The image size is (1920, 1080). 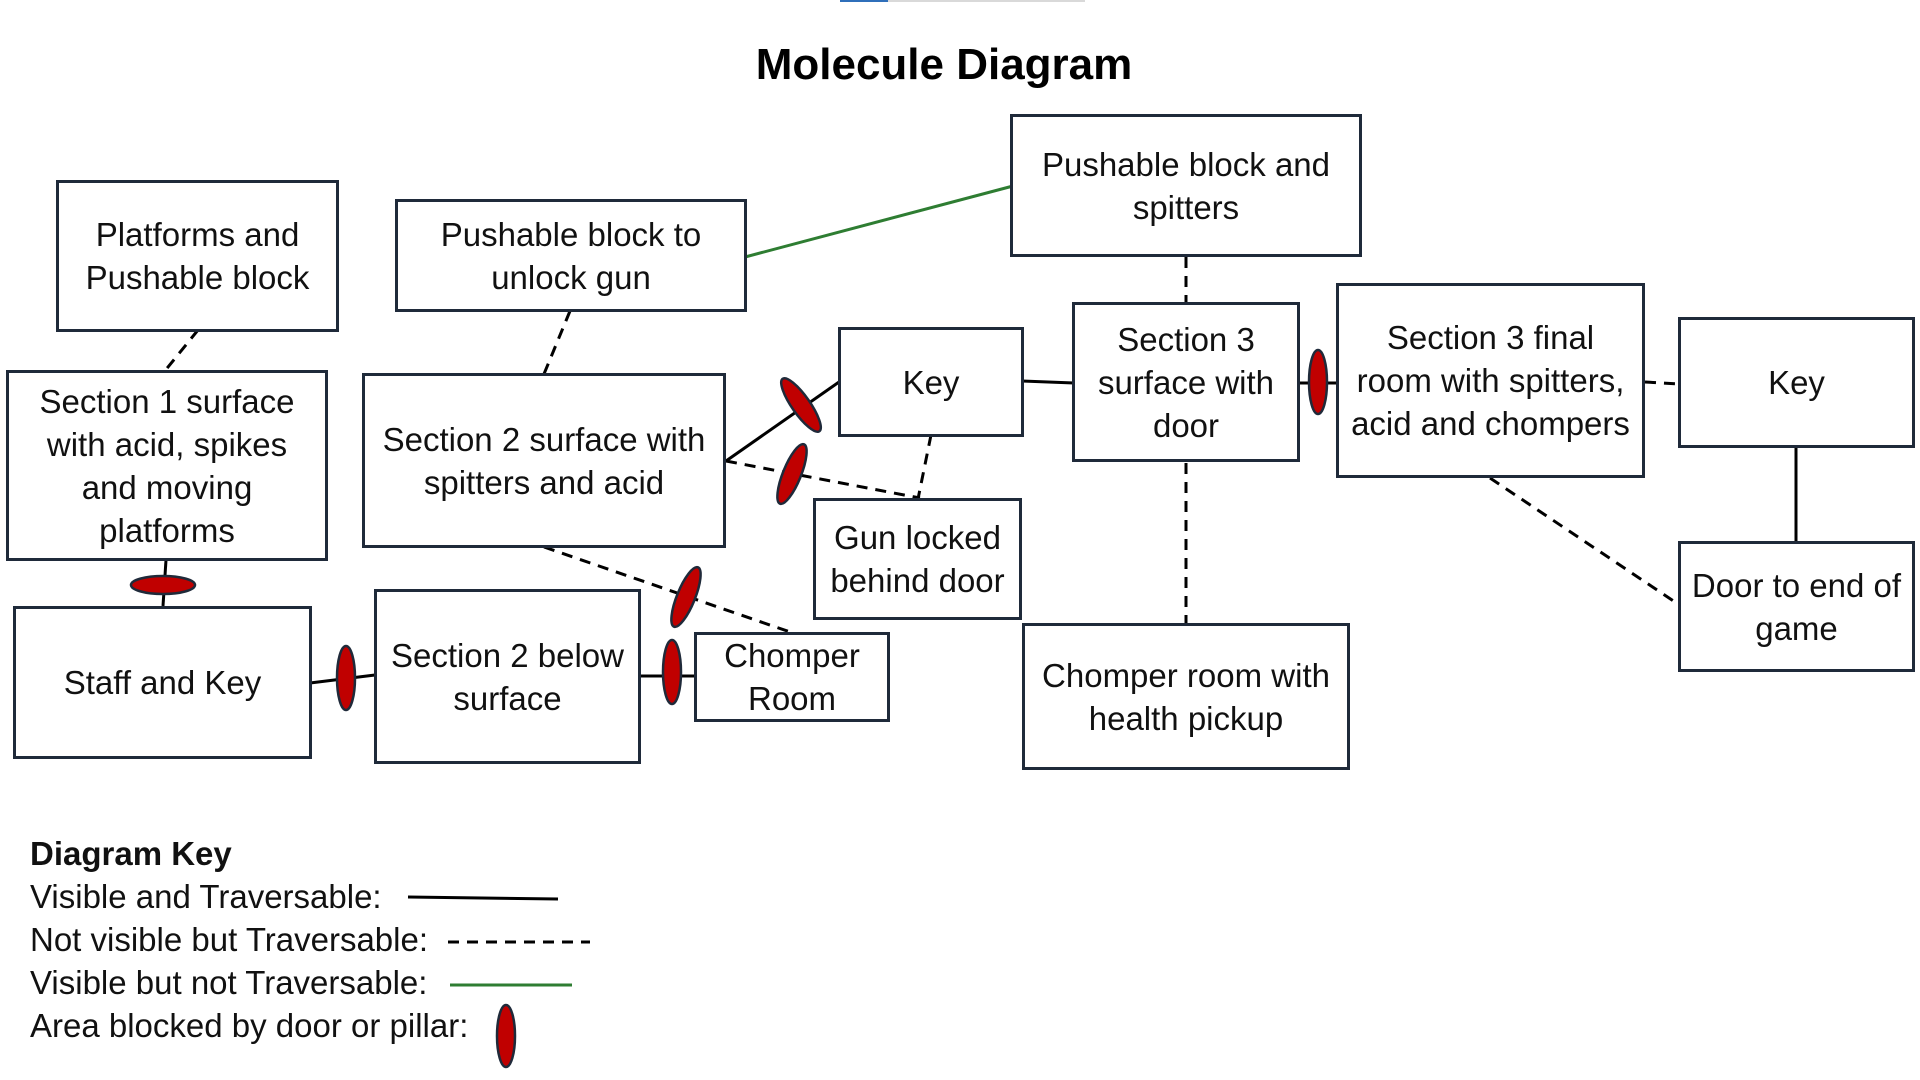 What do you see at coordinates (519, 942) in the screenshot?
I see `legend-dashed-line-sample` at bounding box center [519, 942].